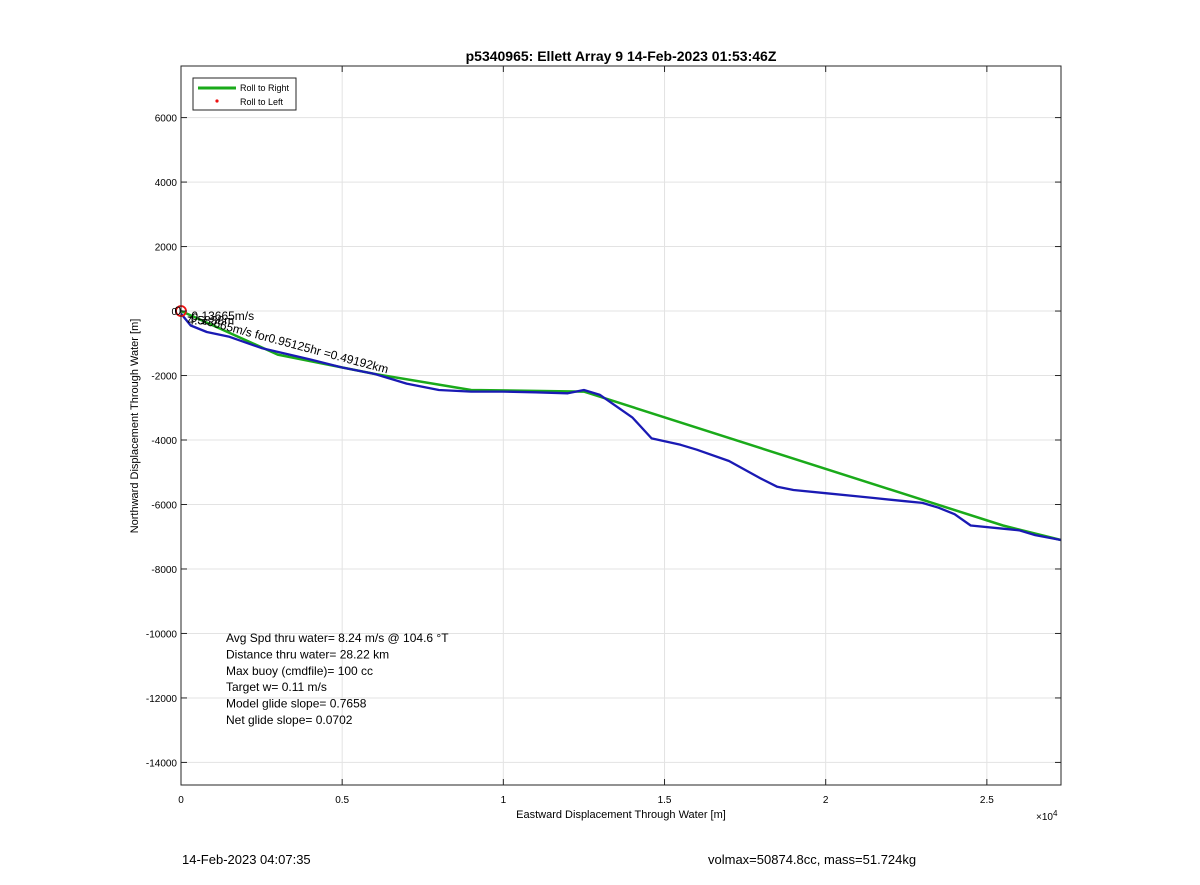 Image resolution: width=1200 pixels, height=885 pixels. What do you see at coordinates (265, 88) in the screenshot?
I see `legend-roll-right-label: Roll to Right` at bounding box center [265, 88].